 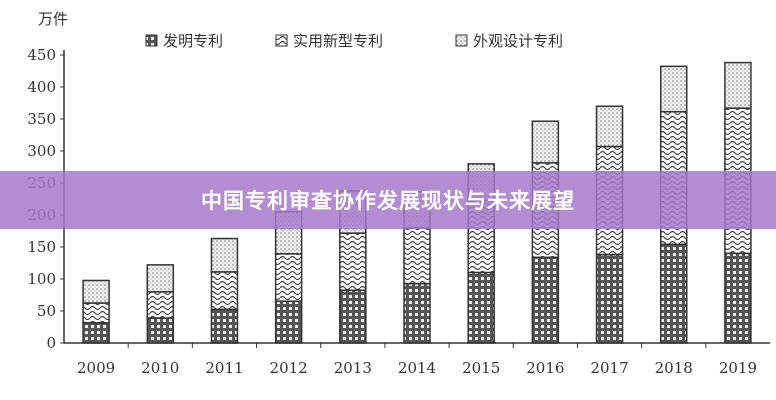 What do you see at coordinates (609, 368) in the screenshot?
I see `x-tick-label: 2017` at bounding box center [609, 368].